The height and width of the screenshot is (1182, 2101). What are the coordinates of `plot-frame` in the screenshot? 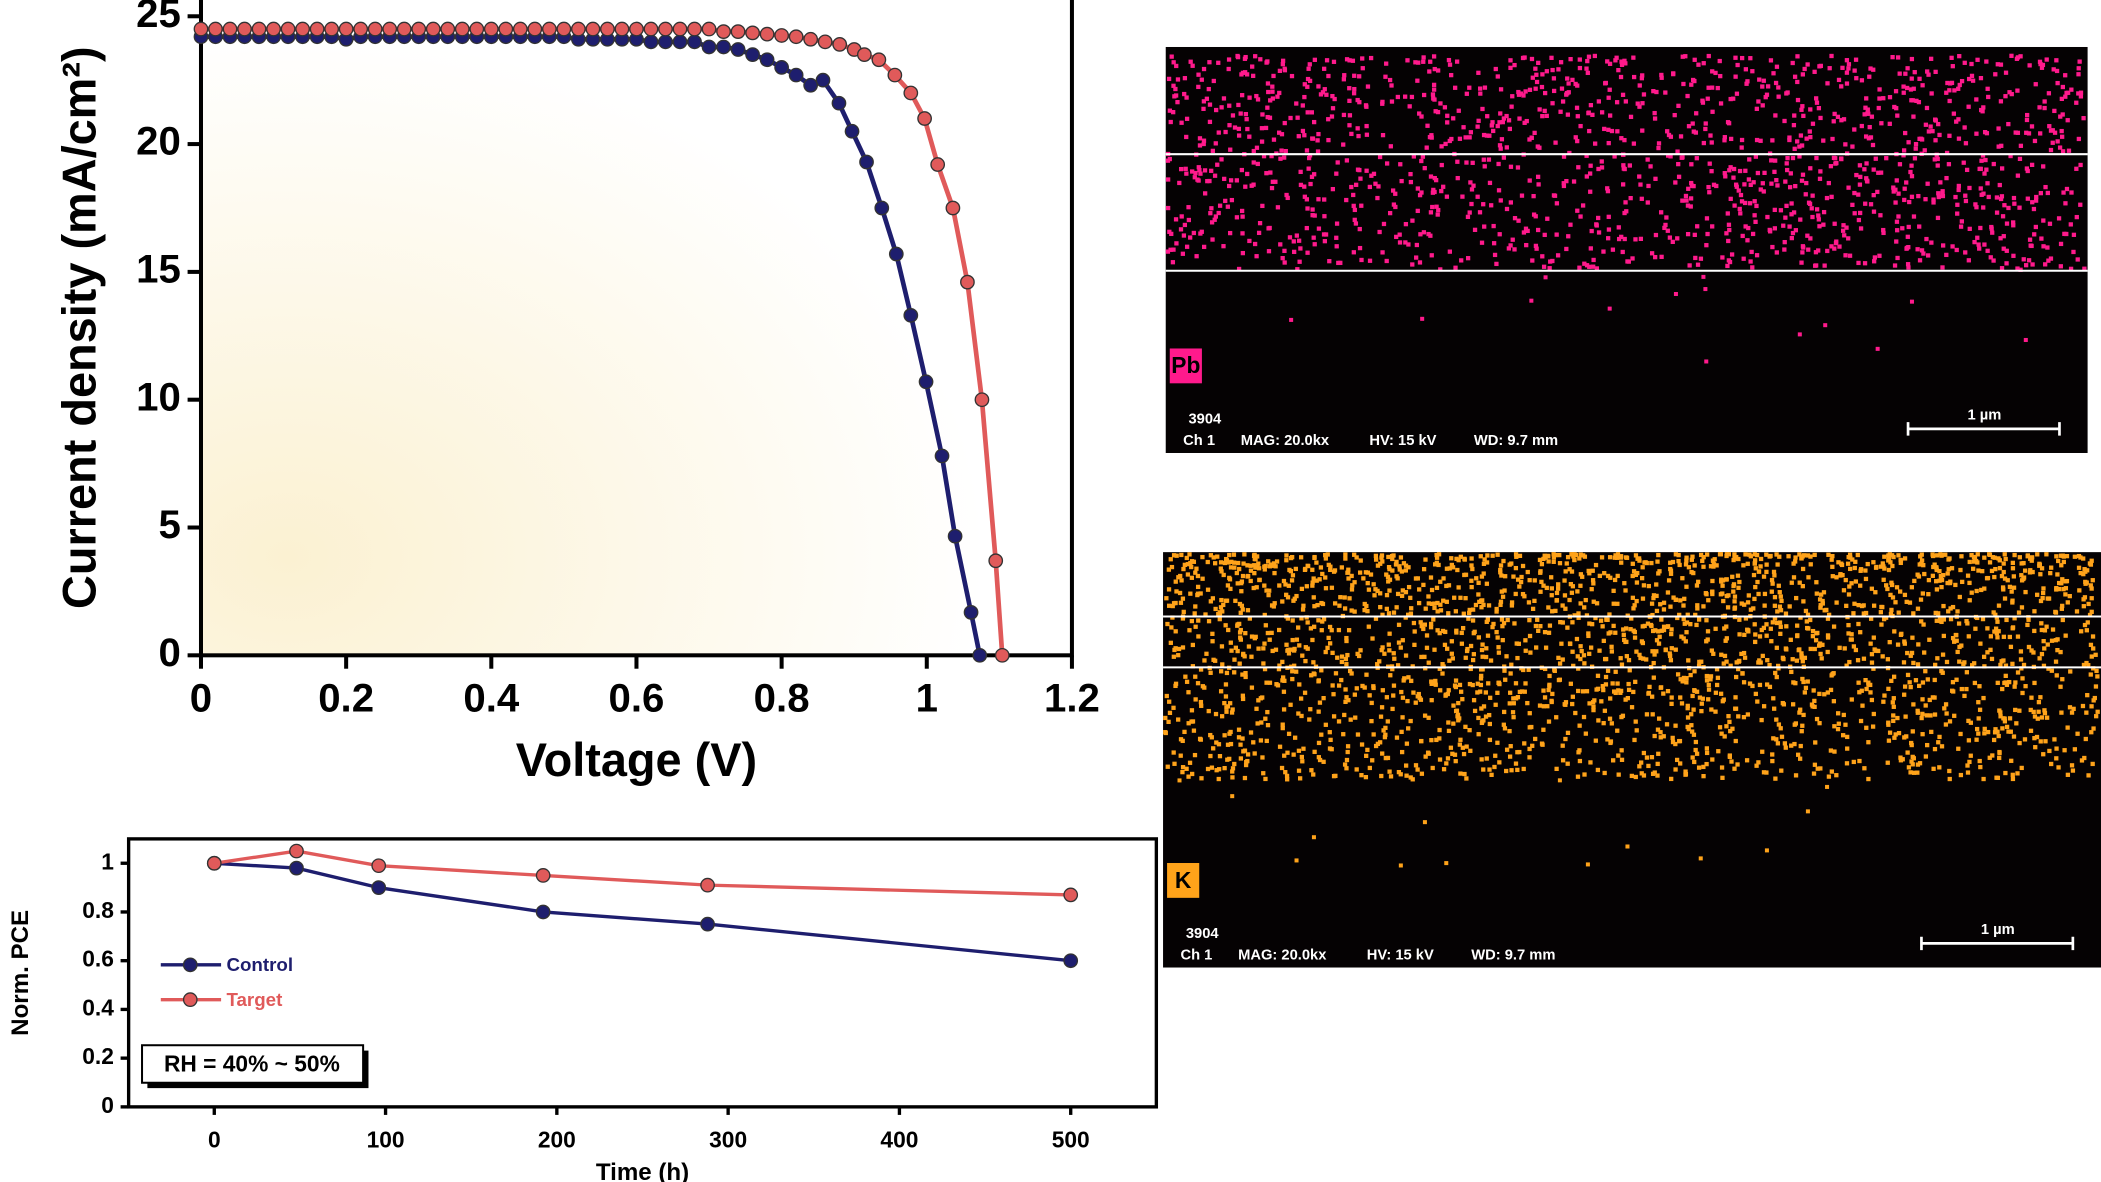 It's located at (642, 973).